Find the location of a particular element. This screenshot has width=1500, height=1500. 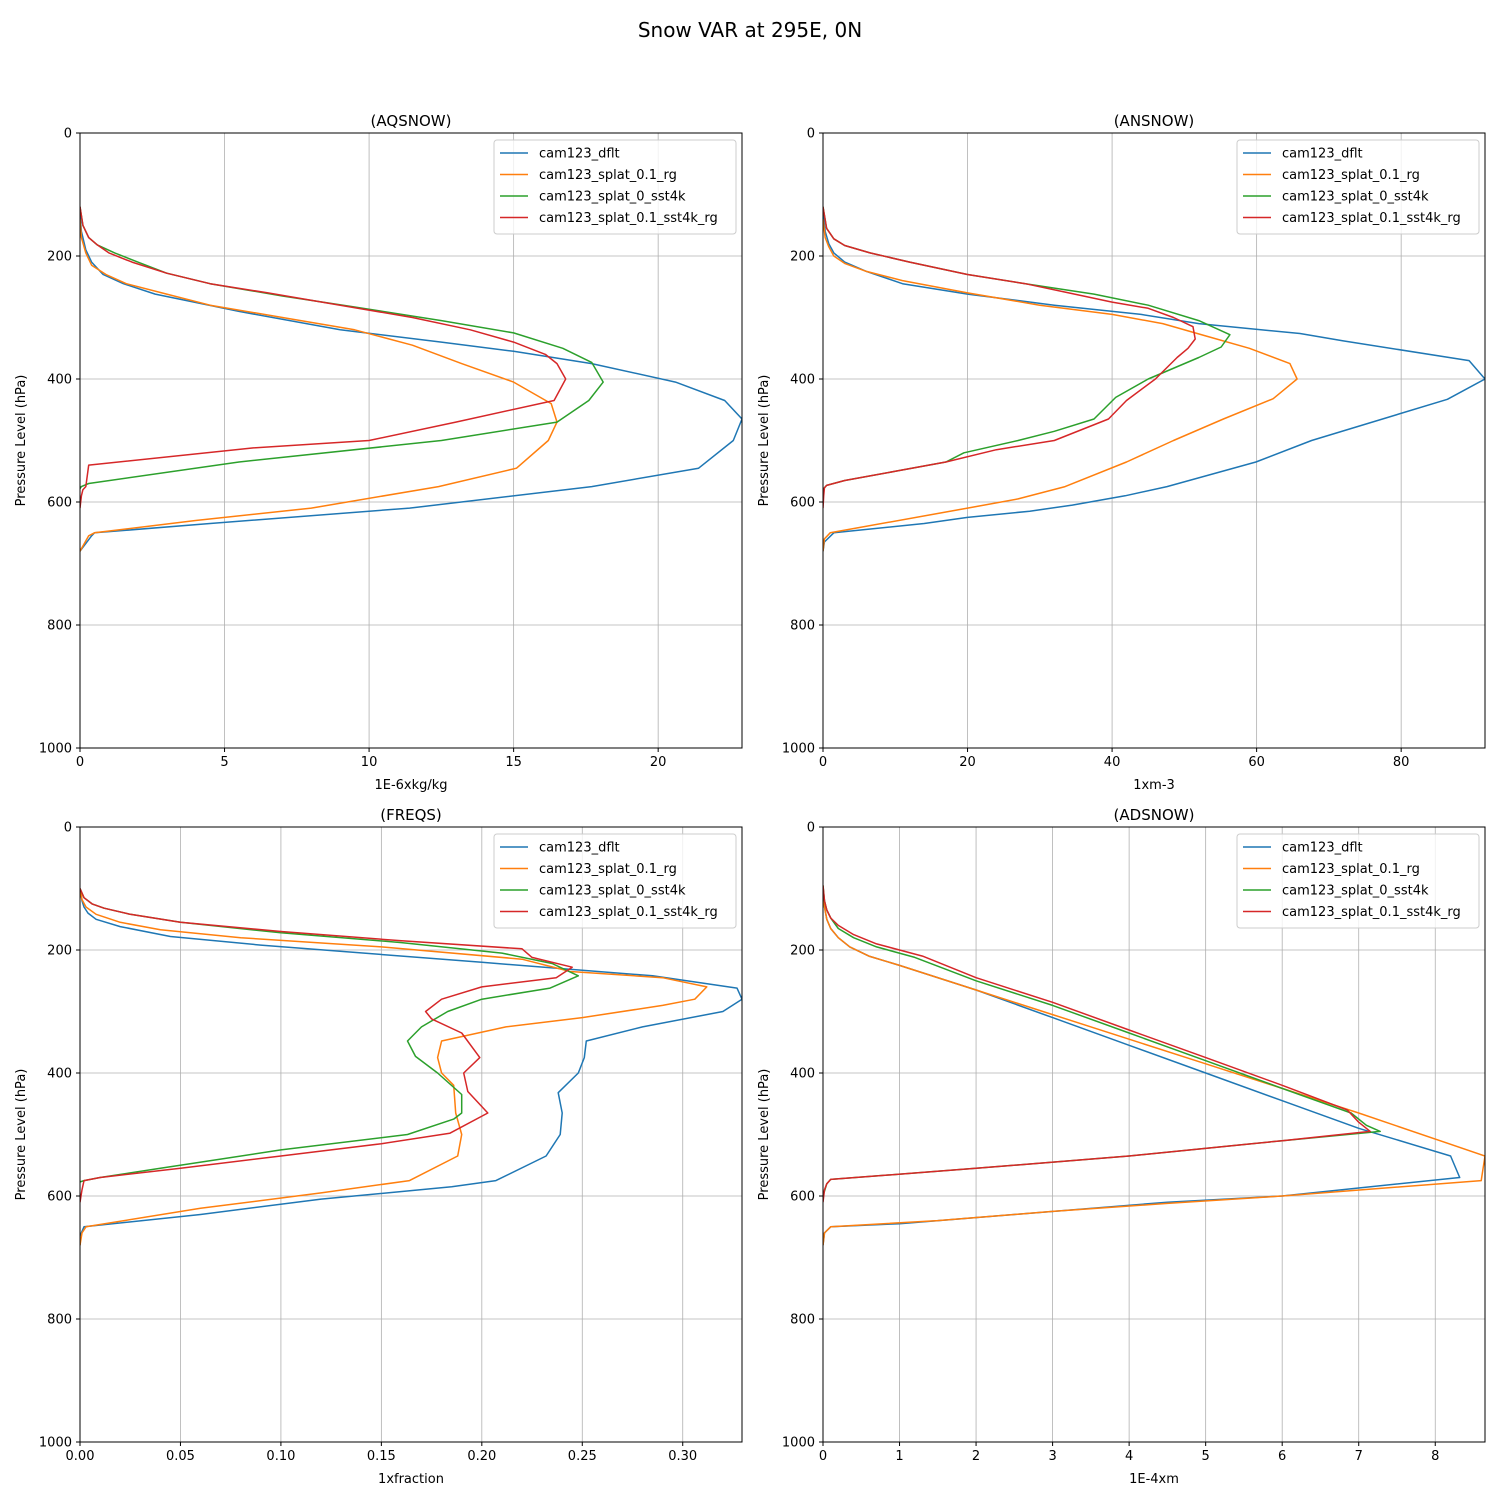

x-axis-label: 1E-6xkg/kg is located at coordinates (410, 785).